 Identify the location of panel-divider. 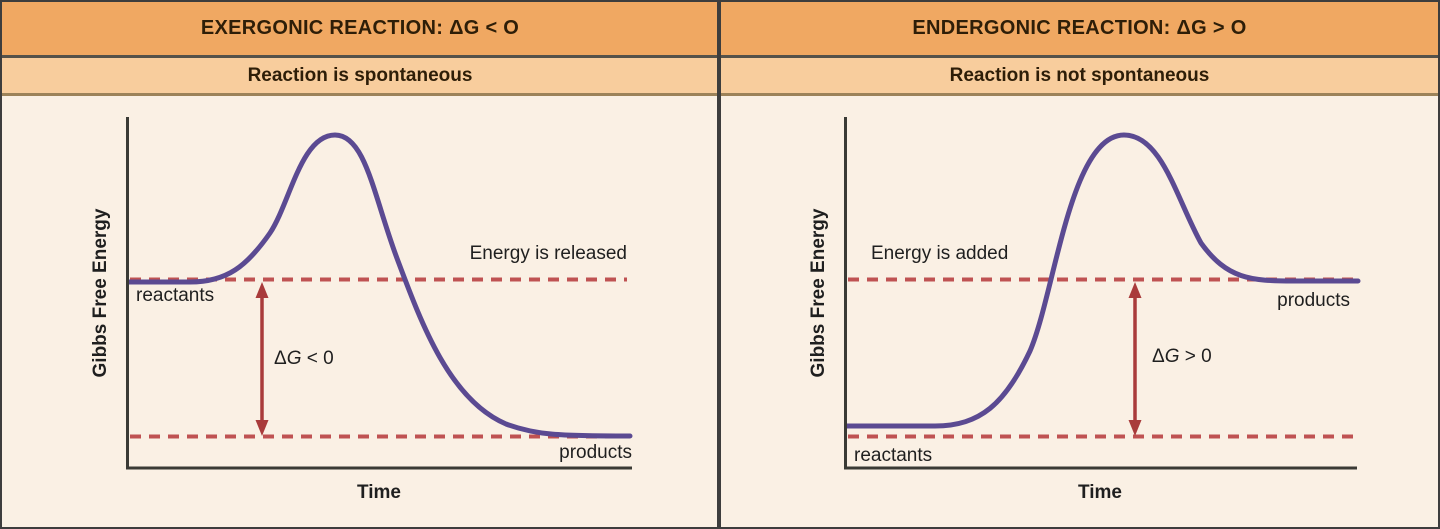
(719, 264).